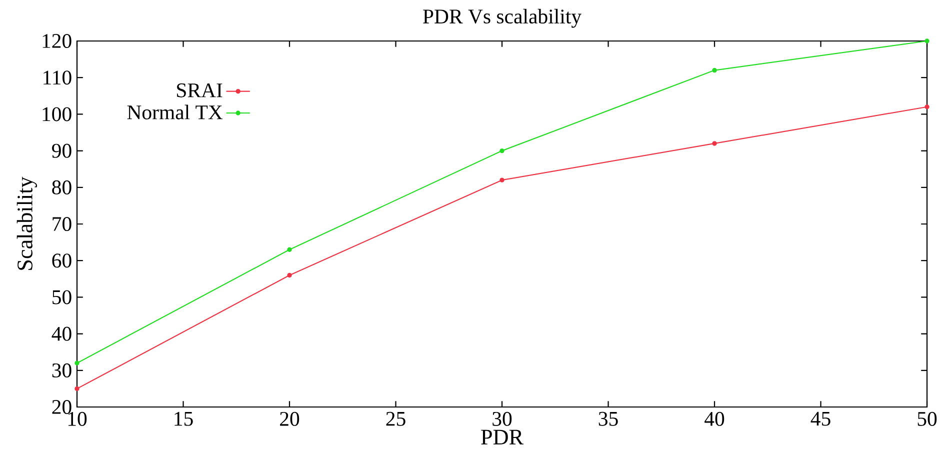 The height and width of the screenshot is (473, 947). What do you see at coordinates (927, 419) in the screenshot?
I see `x-tick-label: 50` at bounding box center [927, 419].